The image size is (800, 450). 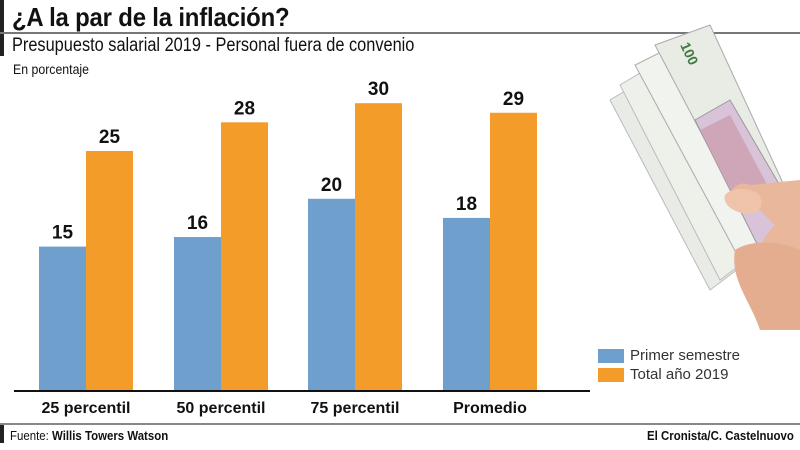 I want to click on chart-title: ¿A la par de la inflación?, so click(x=151, y=17).